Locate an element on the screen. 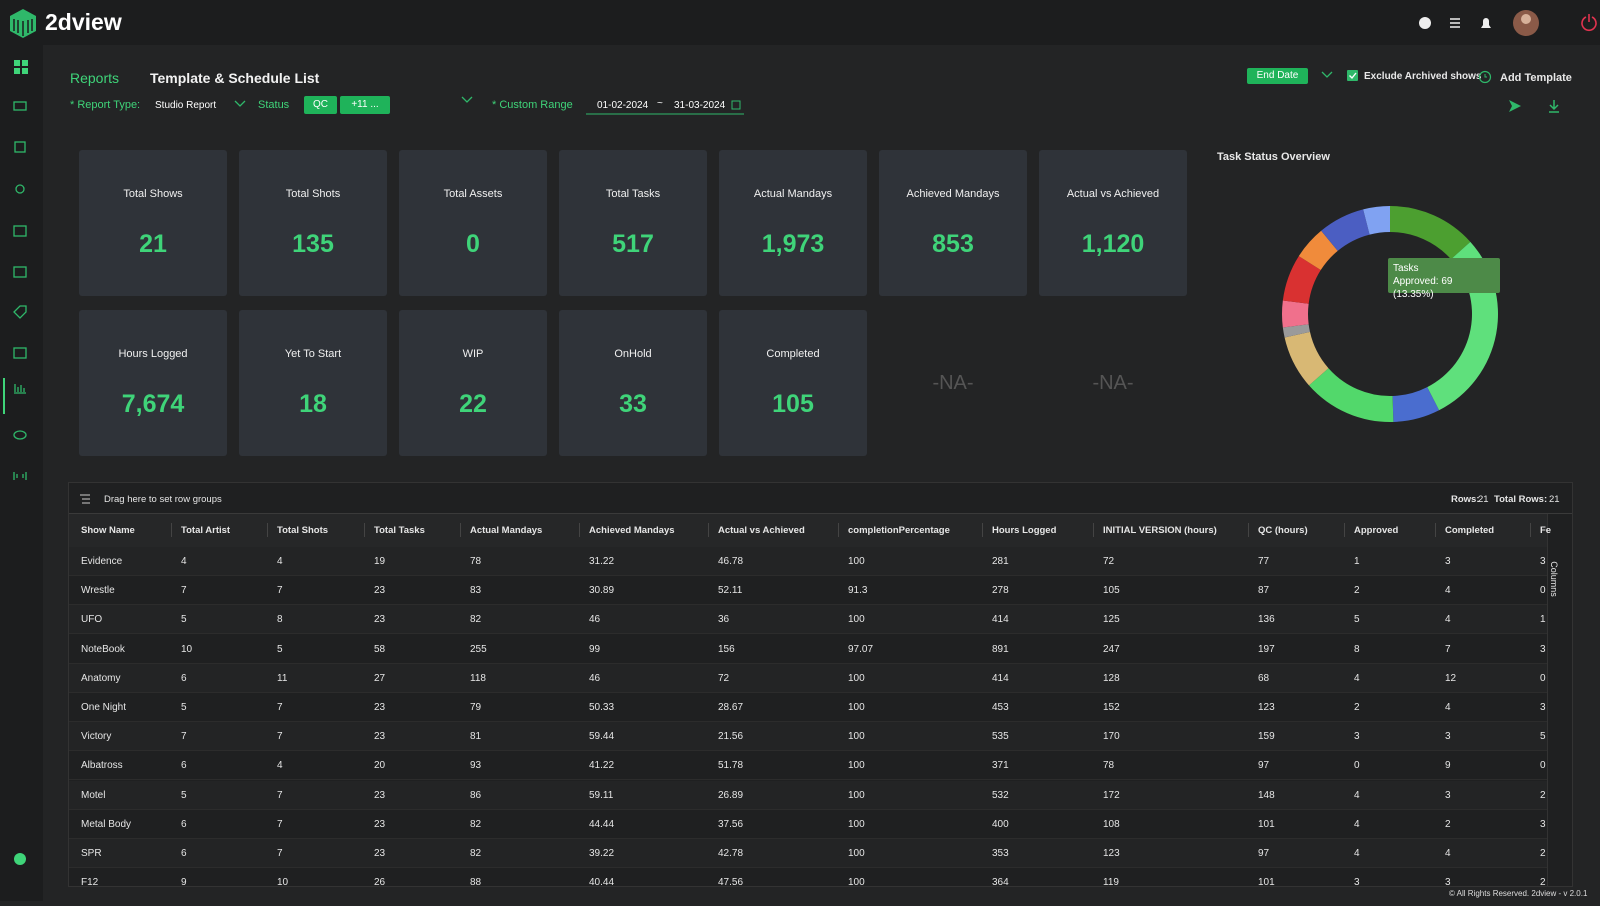 The height and width of the screenshot is (906, 1600). table-cell: 118 is located at coordinates (478, 678).